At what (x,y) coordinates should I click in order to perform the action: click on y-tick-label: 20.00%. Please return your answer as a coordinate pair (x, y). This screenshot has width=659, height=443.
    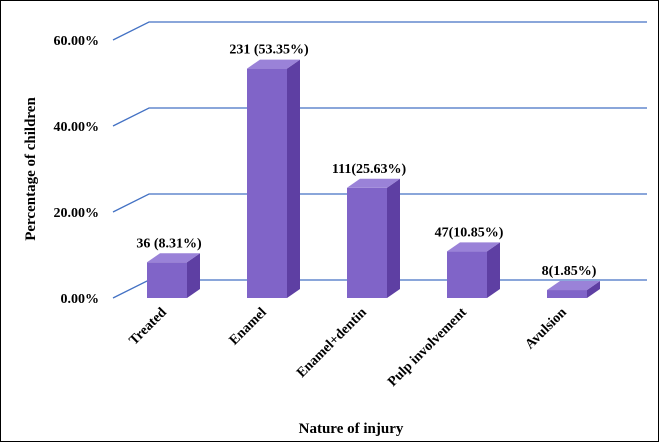
    Looking at the image, I should click on (77, 213).